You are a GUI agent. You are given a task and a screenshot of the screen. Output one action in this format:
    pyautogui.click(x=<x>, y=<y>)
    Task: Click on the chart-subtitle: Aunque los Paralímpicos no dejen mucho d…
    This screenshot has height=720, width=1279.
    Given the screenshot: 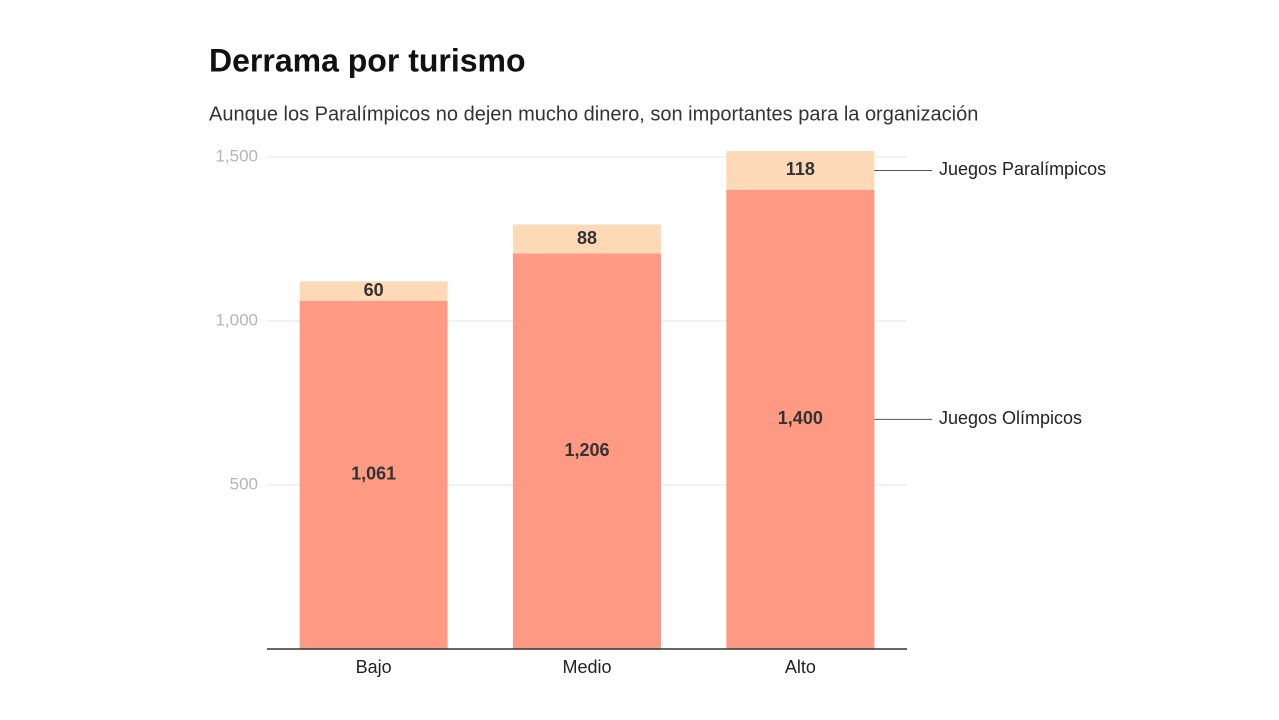 What is the action you would take?
    pyautogui.click(x=593, y=114)
    